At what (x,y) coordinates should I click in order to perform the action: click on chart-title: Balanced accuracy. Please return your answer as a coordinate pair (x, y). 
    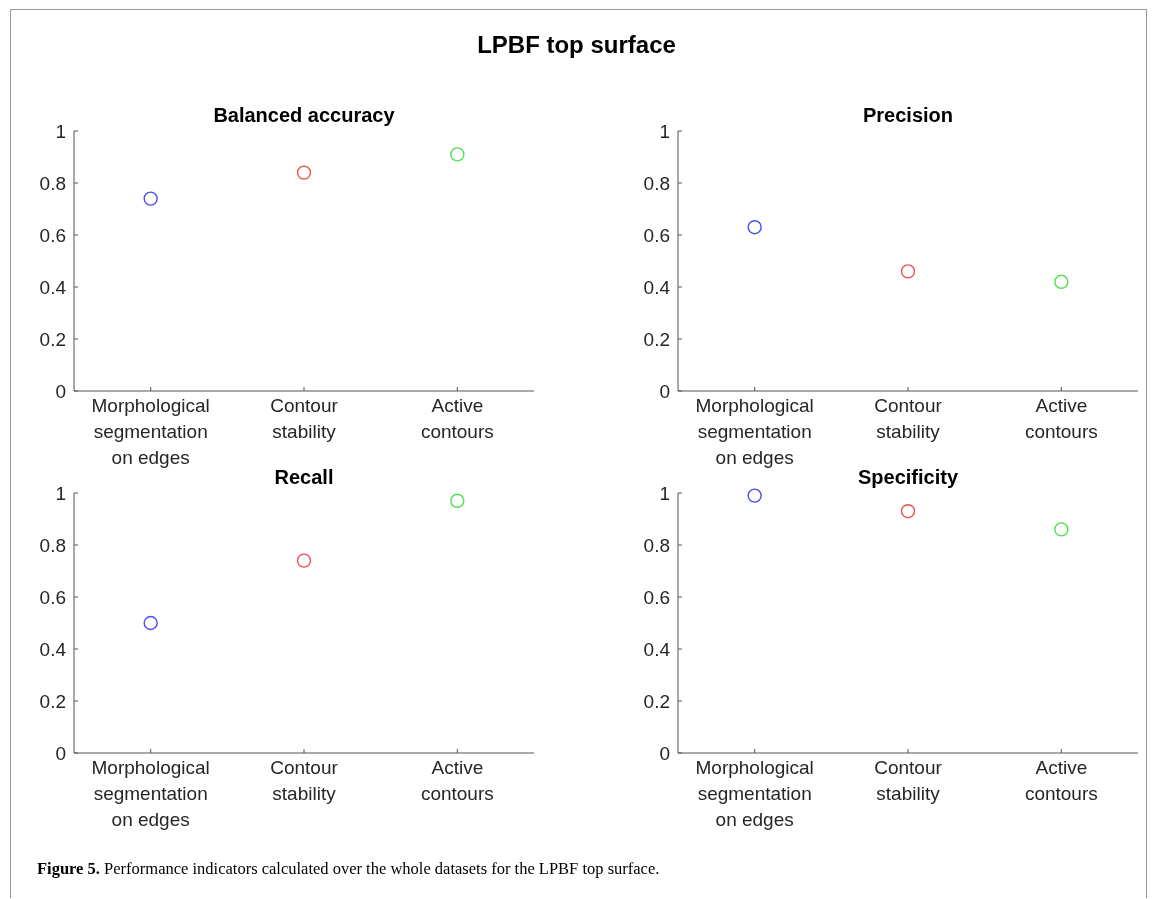
    Looking at the image, I should click on (304, 115).